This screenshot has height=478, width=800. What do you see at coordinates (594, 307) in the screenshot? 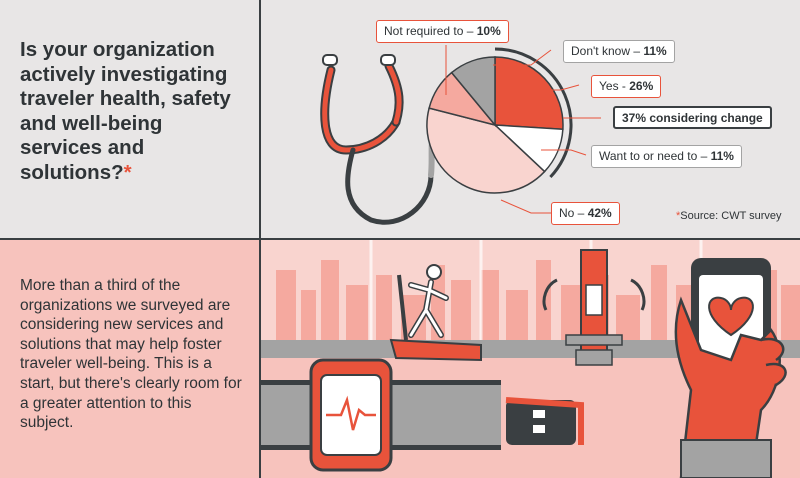
I see `weight-machine-icon` at bounding box center [594, 307].